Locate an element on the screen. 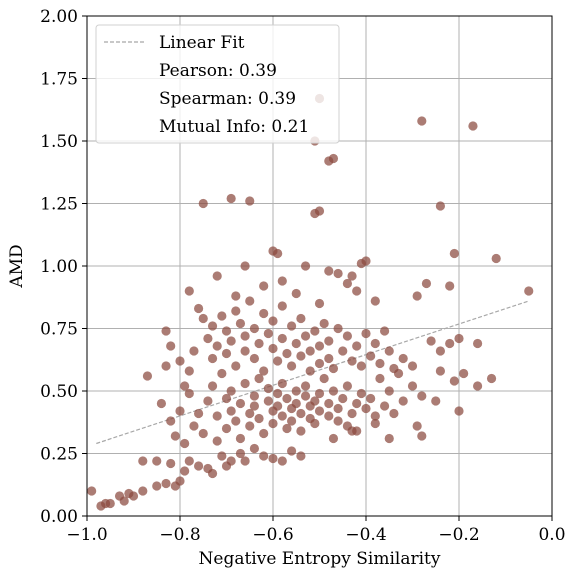  x-tick-label: −0.4 is located at coordinates (365, 535).